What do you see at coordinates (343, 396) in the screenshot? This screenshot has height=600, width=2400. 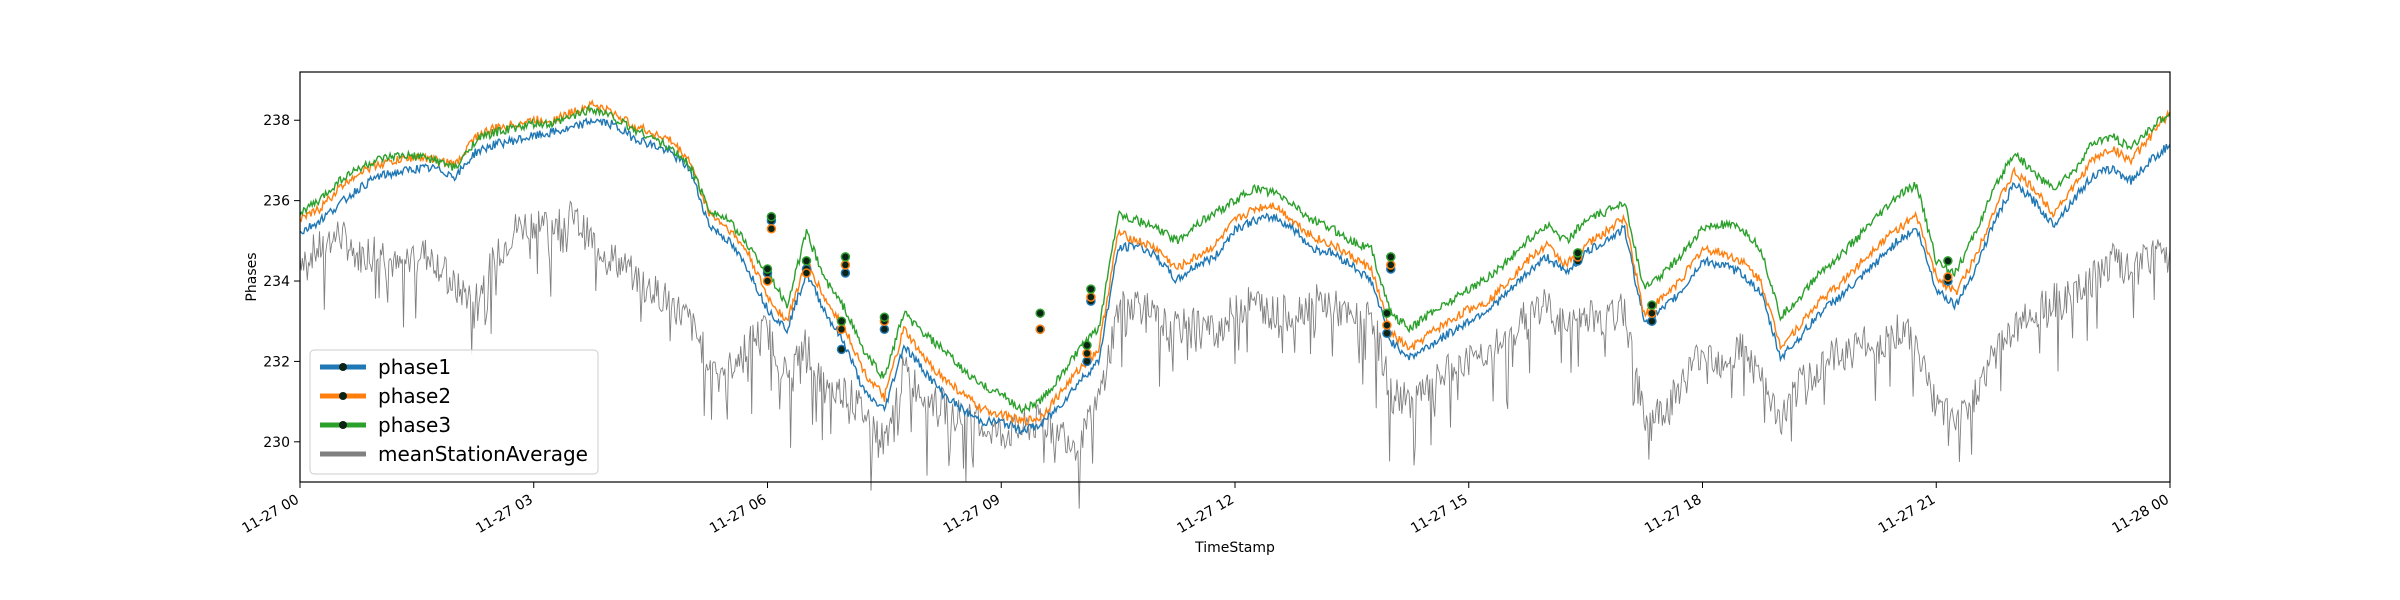 I see `legend-marker-phase2` at bounding box center [343, 396].